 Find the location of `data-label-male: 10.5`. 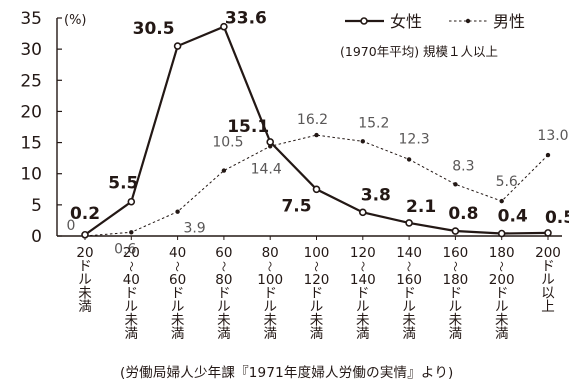

data-label-male: 10.5 is located at coordinates (227, 143).